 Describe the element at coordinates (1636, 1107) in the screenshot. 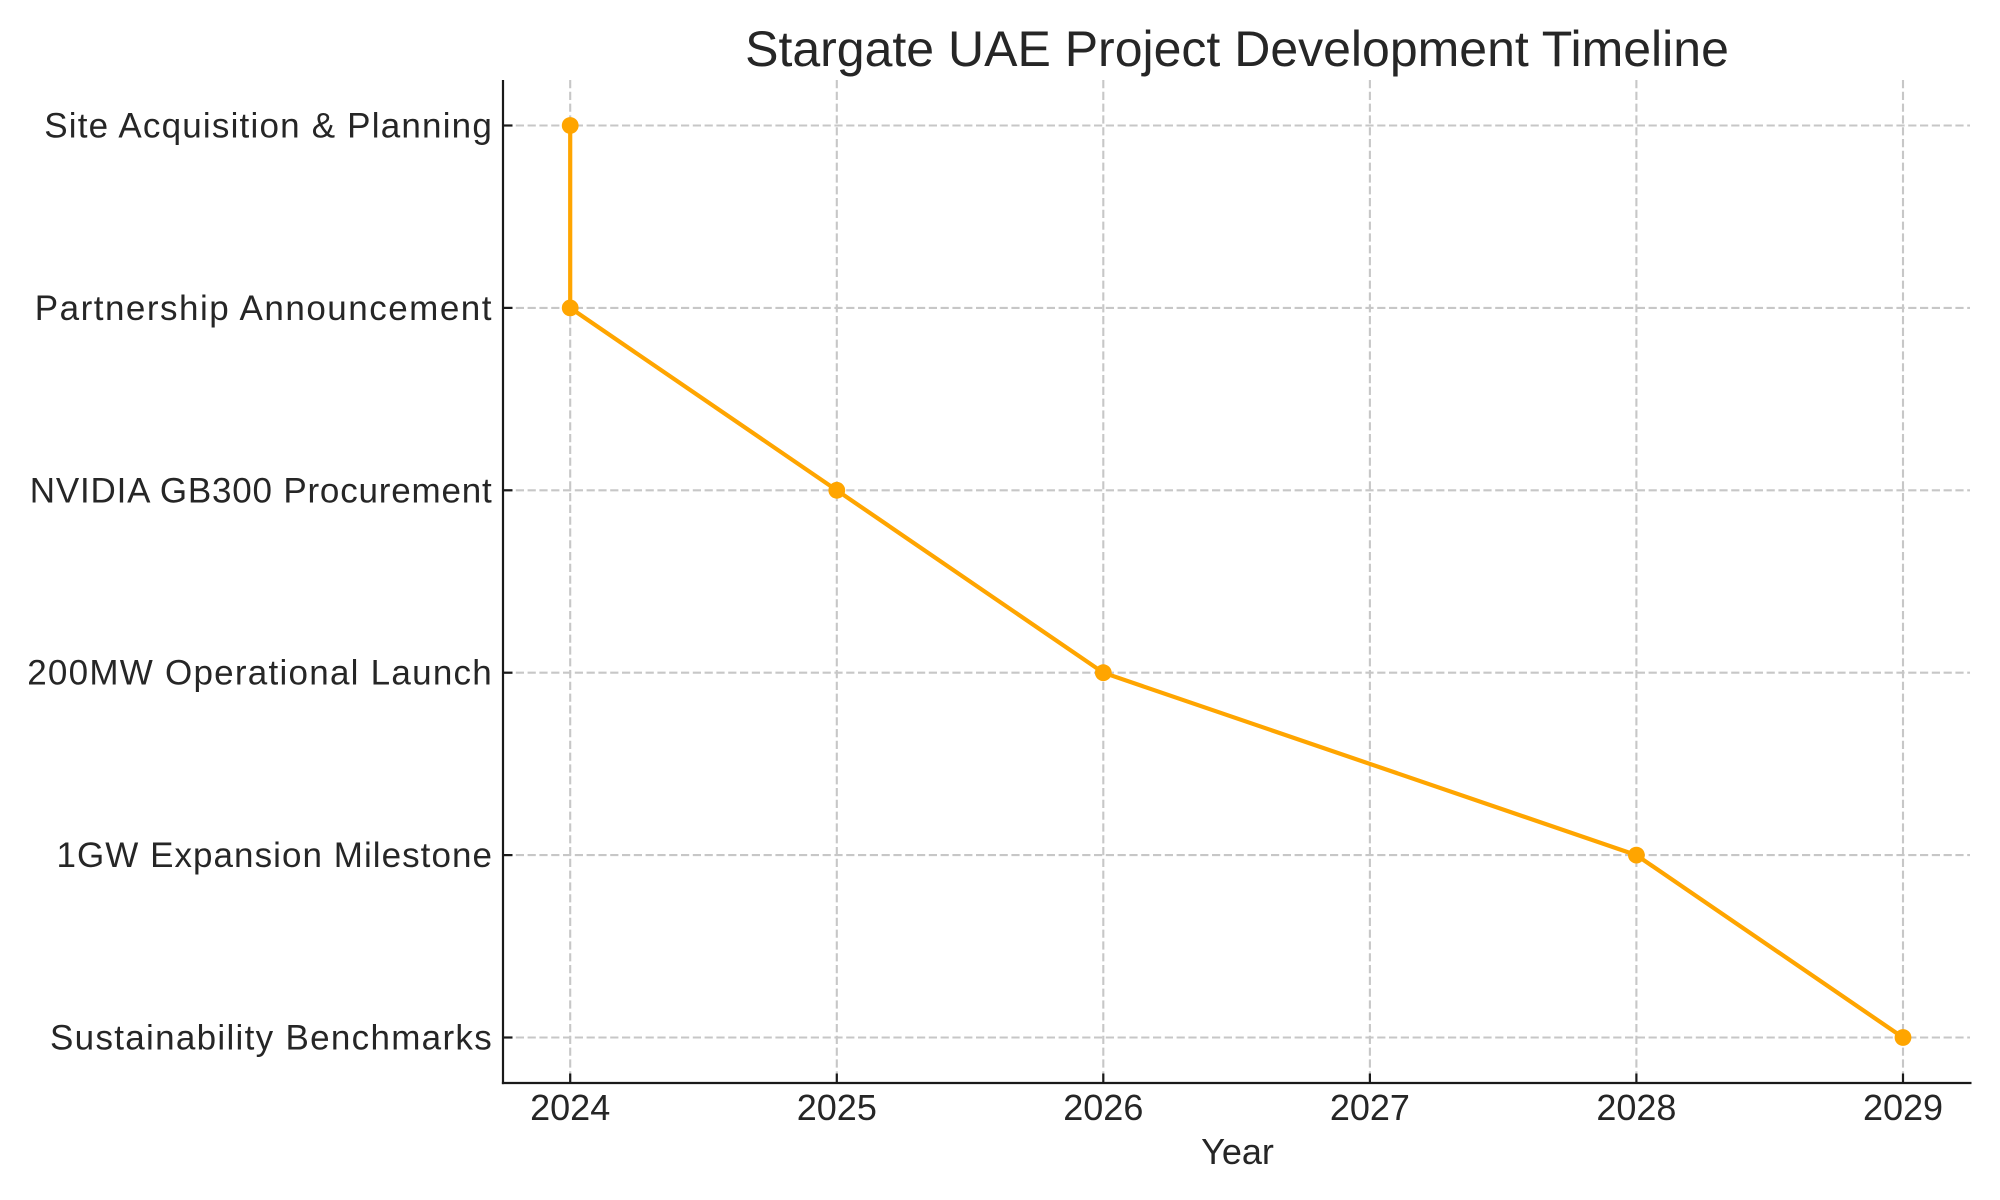

I see `svg-text: 2028` at that location.